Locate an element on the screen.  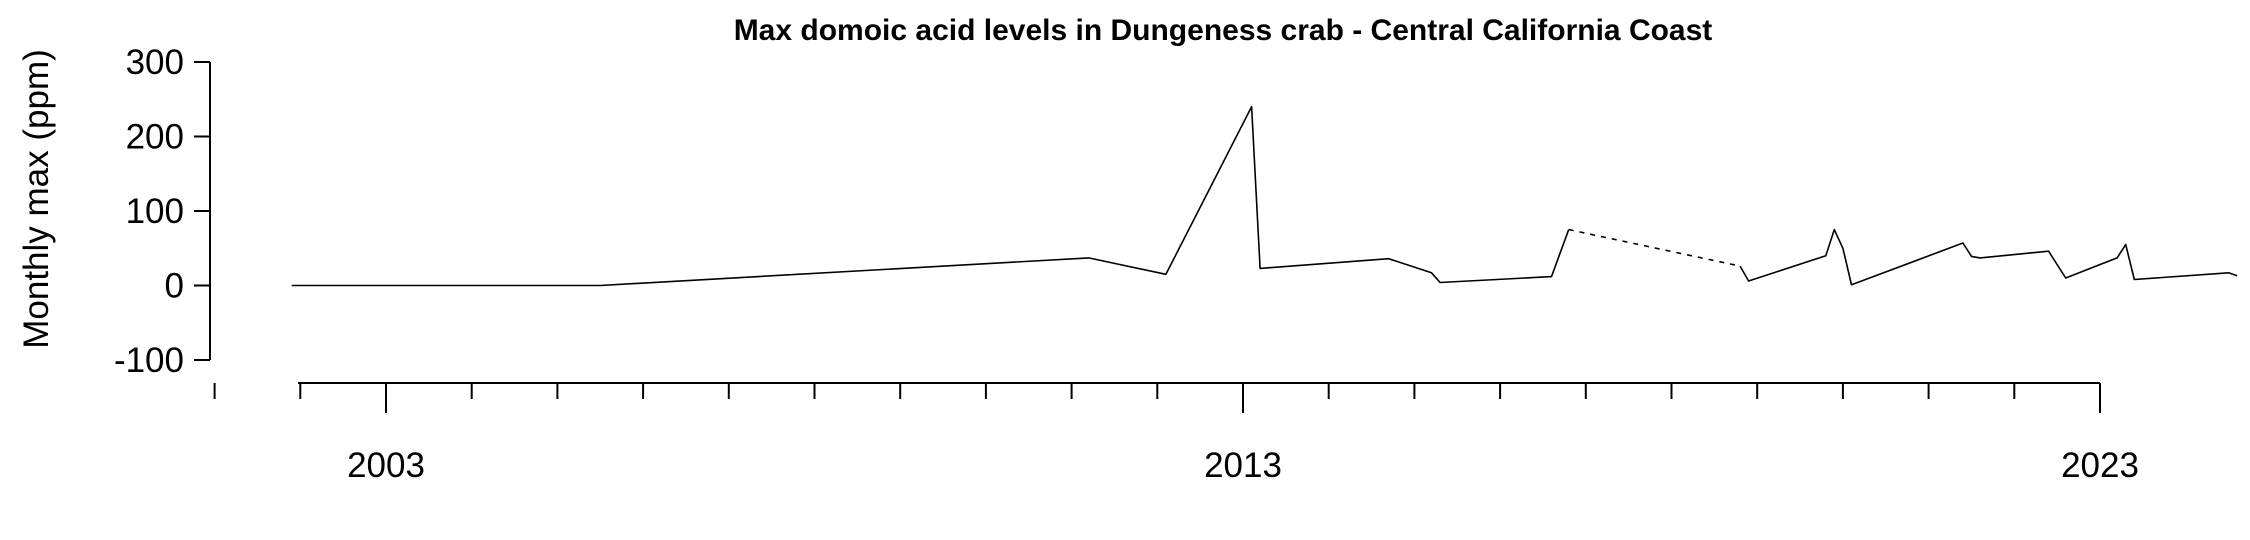
y-tick-label: -100 is located at coordinates (149, 360).